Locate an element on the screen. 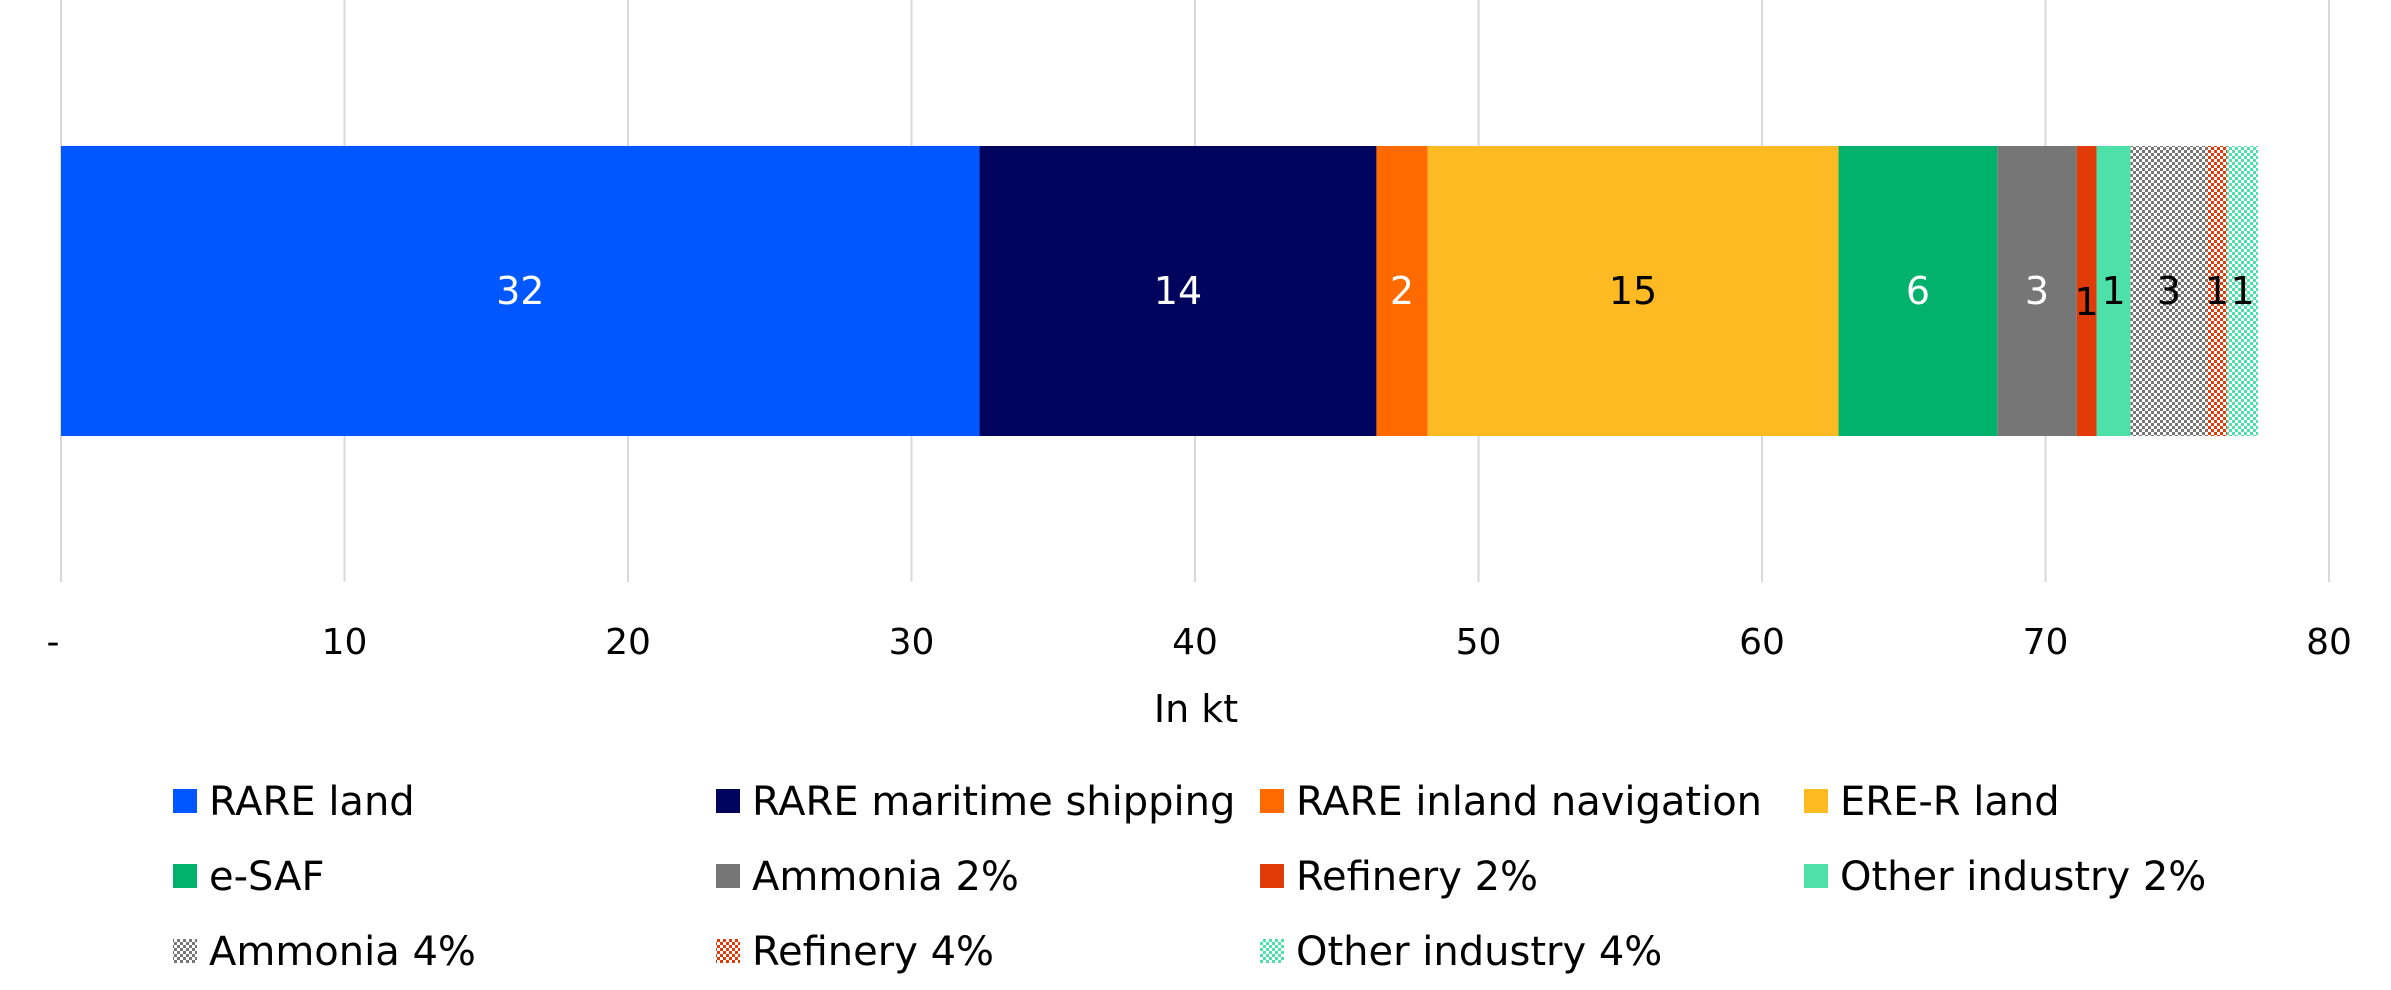  bar-segment-other-industry-4pct is located at coordinates (2242, 291).